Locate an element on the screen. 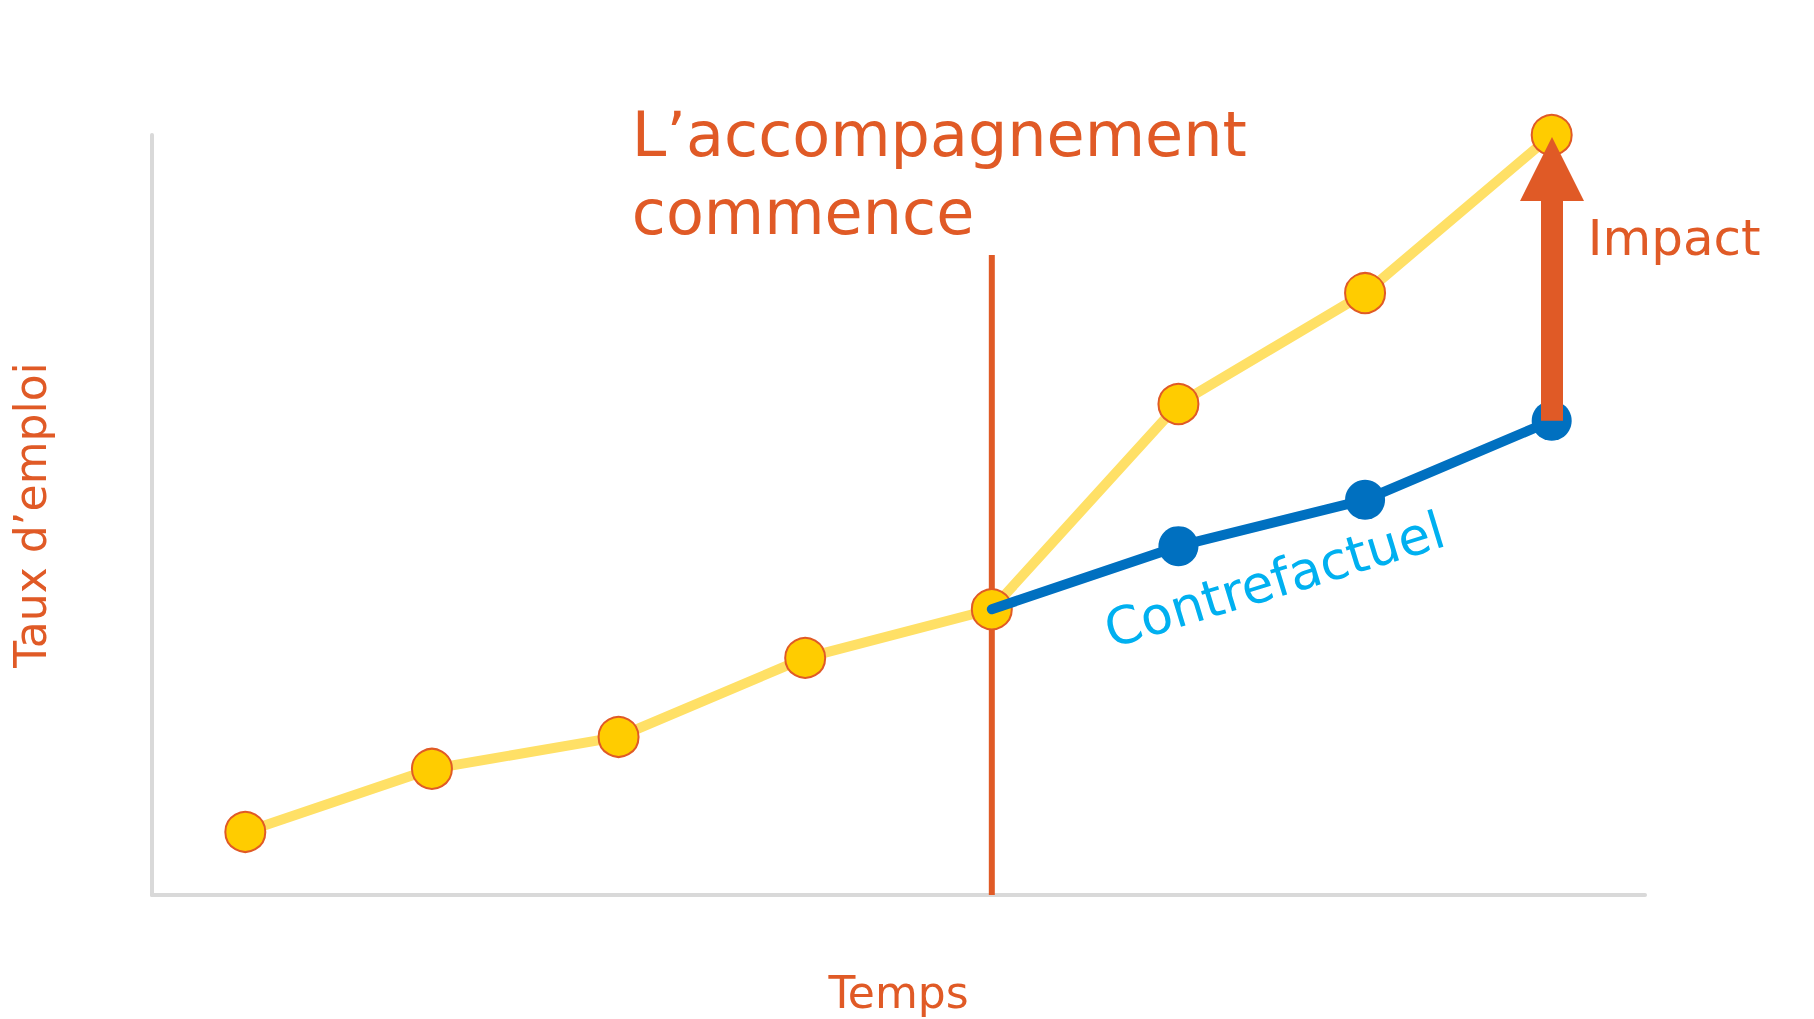  y-axis-title: Taux d’emploi is located at coordinates (30, 515).